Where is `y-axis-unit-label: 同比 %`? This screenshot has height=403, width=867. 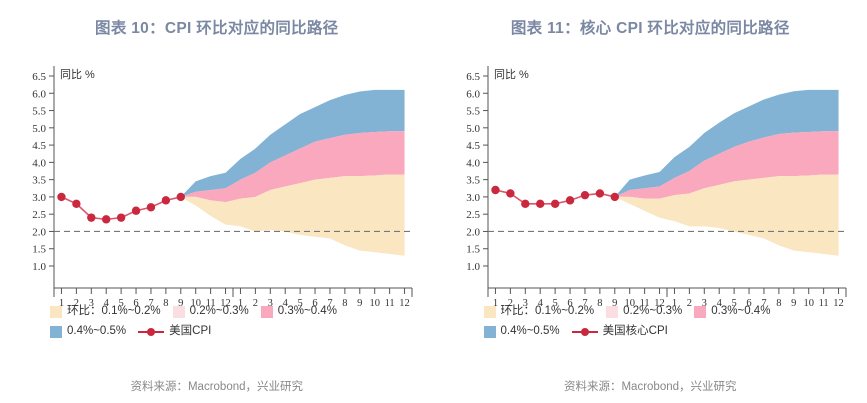
y-axis-unit-label: 同比 % is located at coordinates (77, 74).